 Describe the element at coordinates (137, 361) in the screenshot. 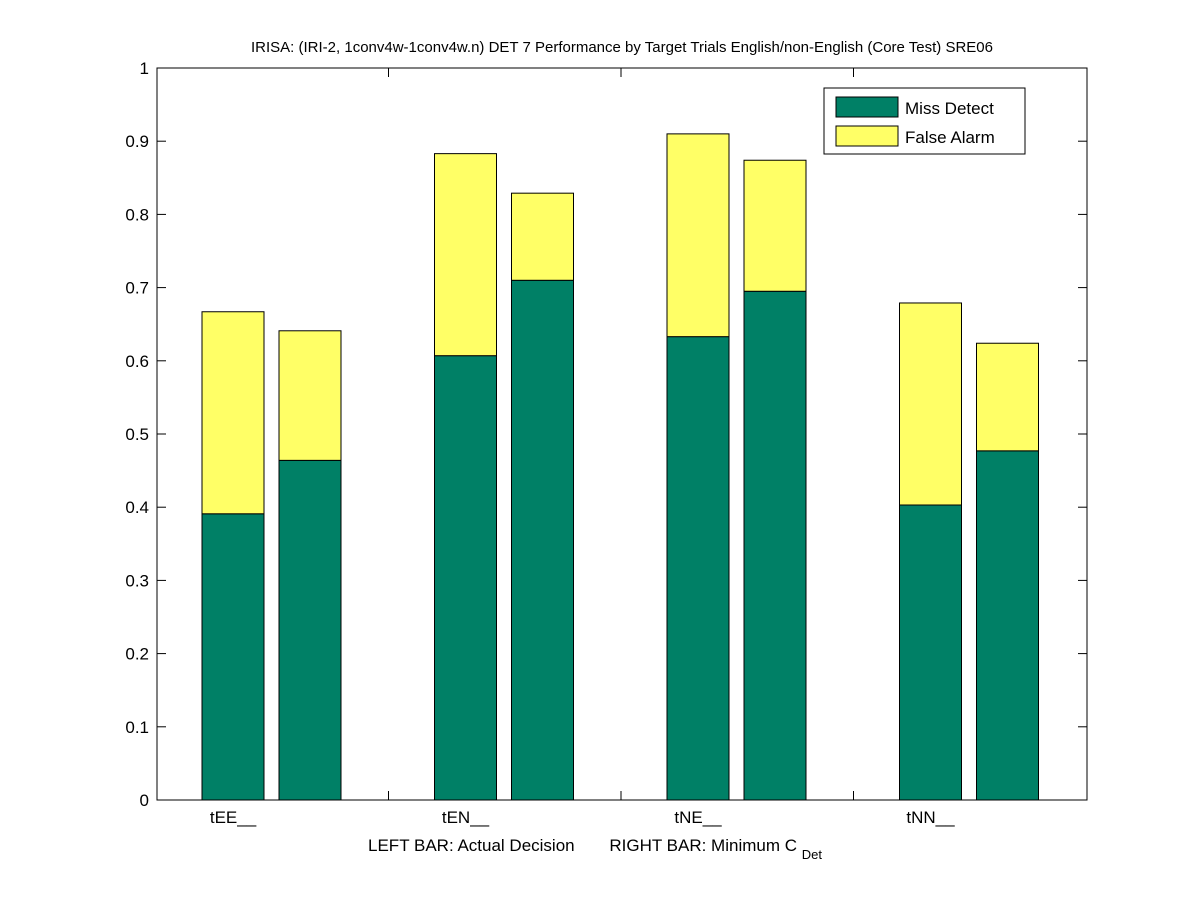

I see `y-tick-label: 0.6` at that location.